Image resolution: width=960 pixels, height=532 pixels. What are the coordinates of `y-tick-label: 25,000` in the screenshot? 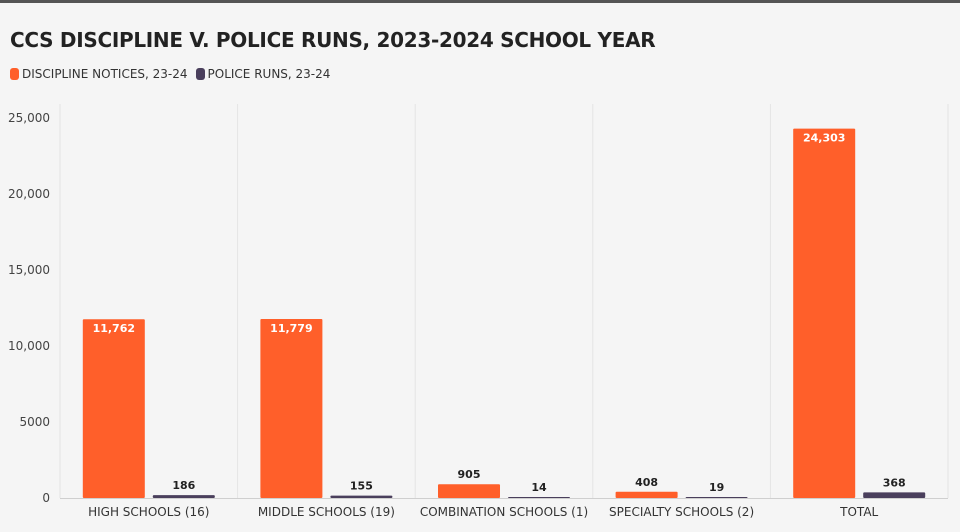 It's located at (29, 118).